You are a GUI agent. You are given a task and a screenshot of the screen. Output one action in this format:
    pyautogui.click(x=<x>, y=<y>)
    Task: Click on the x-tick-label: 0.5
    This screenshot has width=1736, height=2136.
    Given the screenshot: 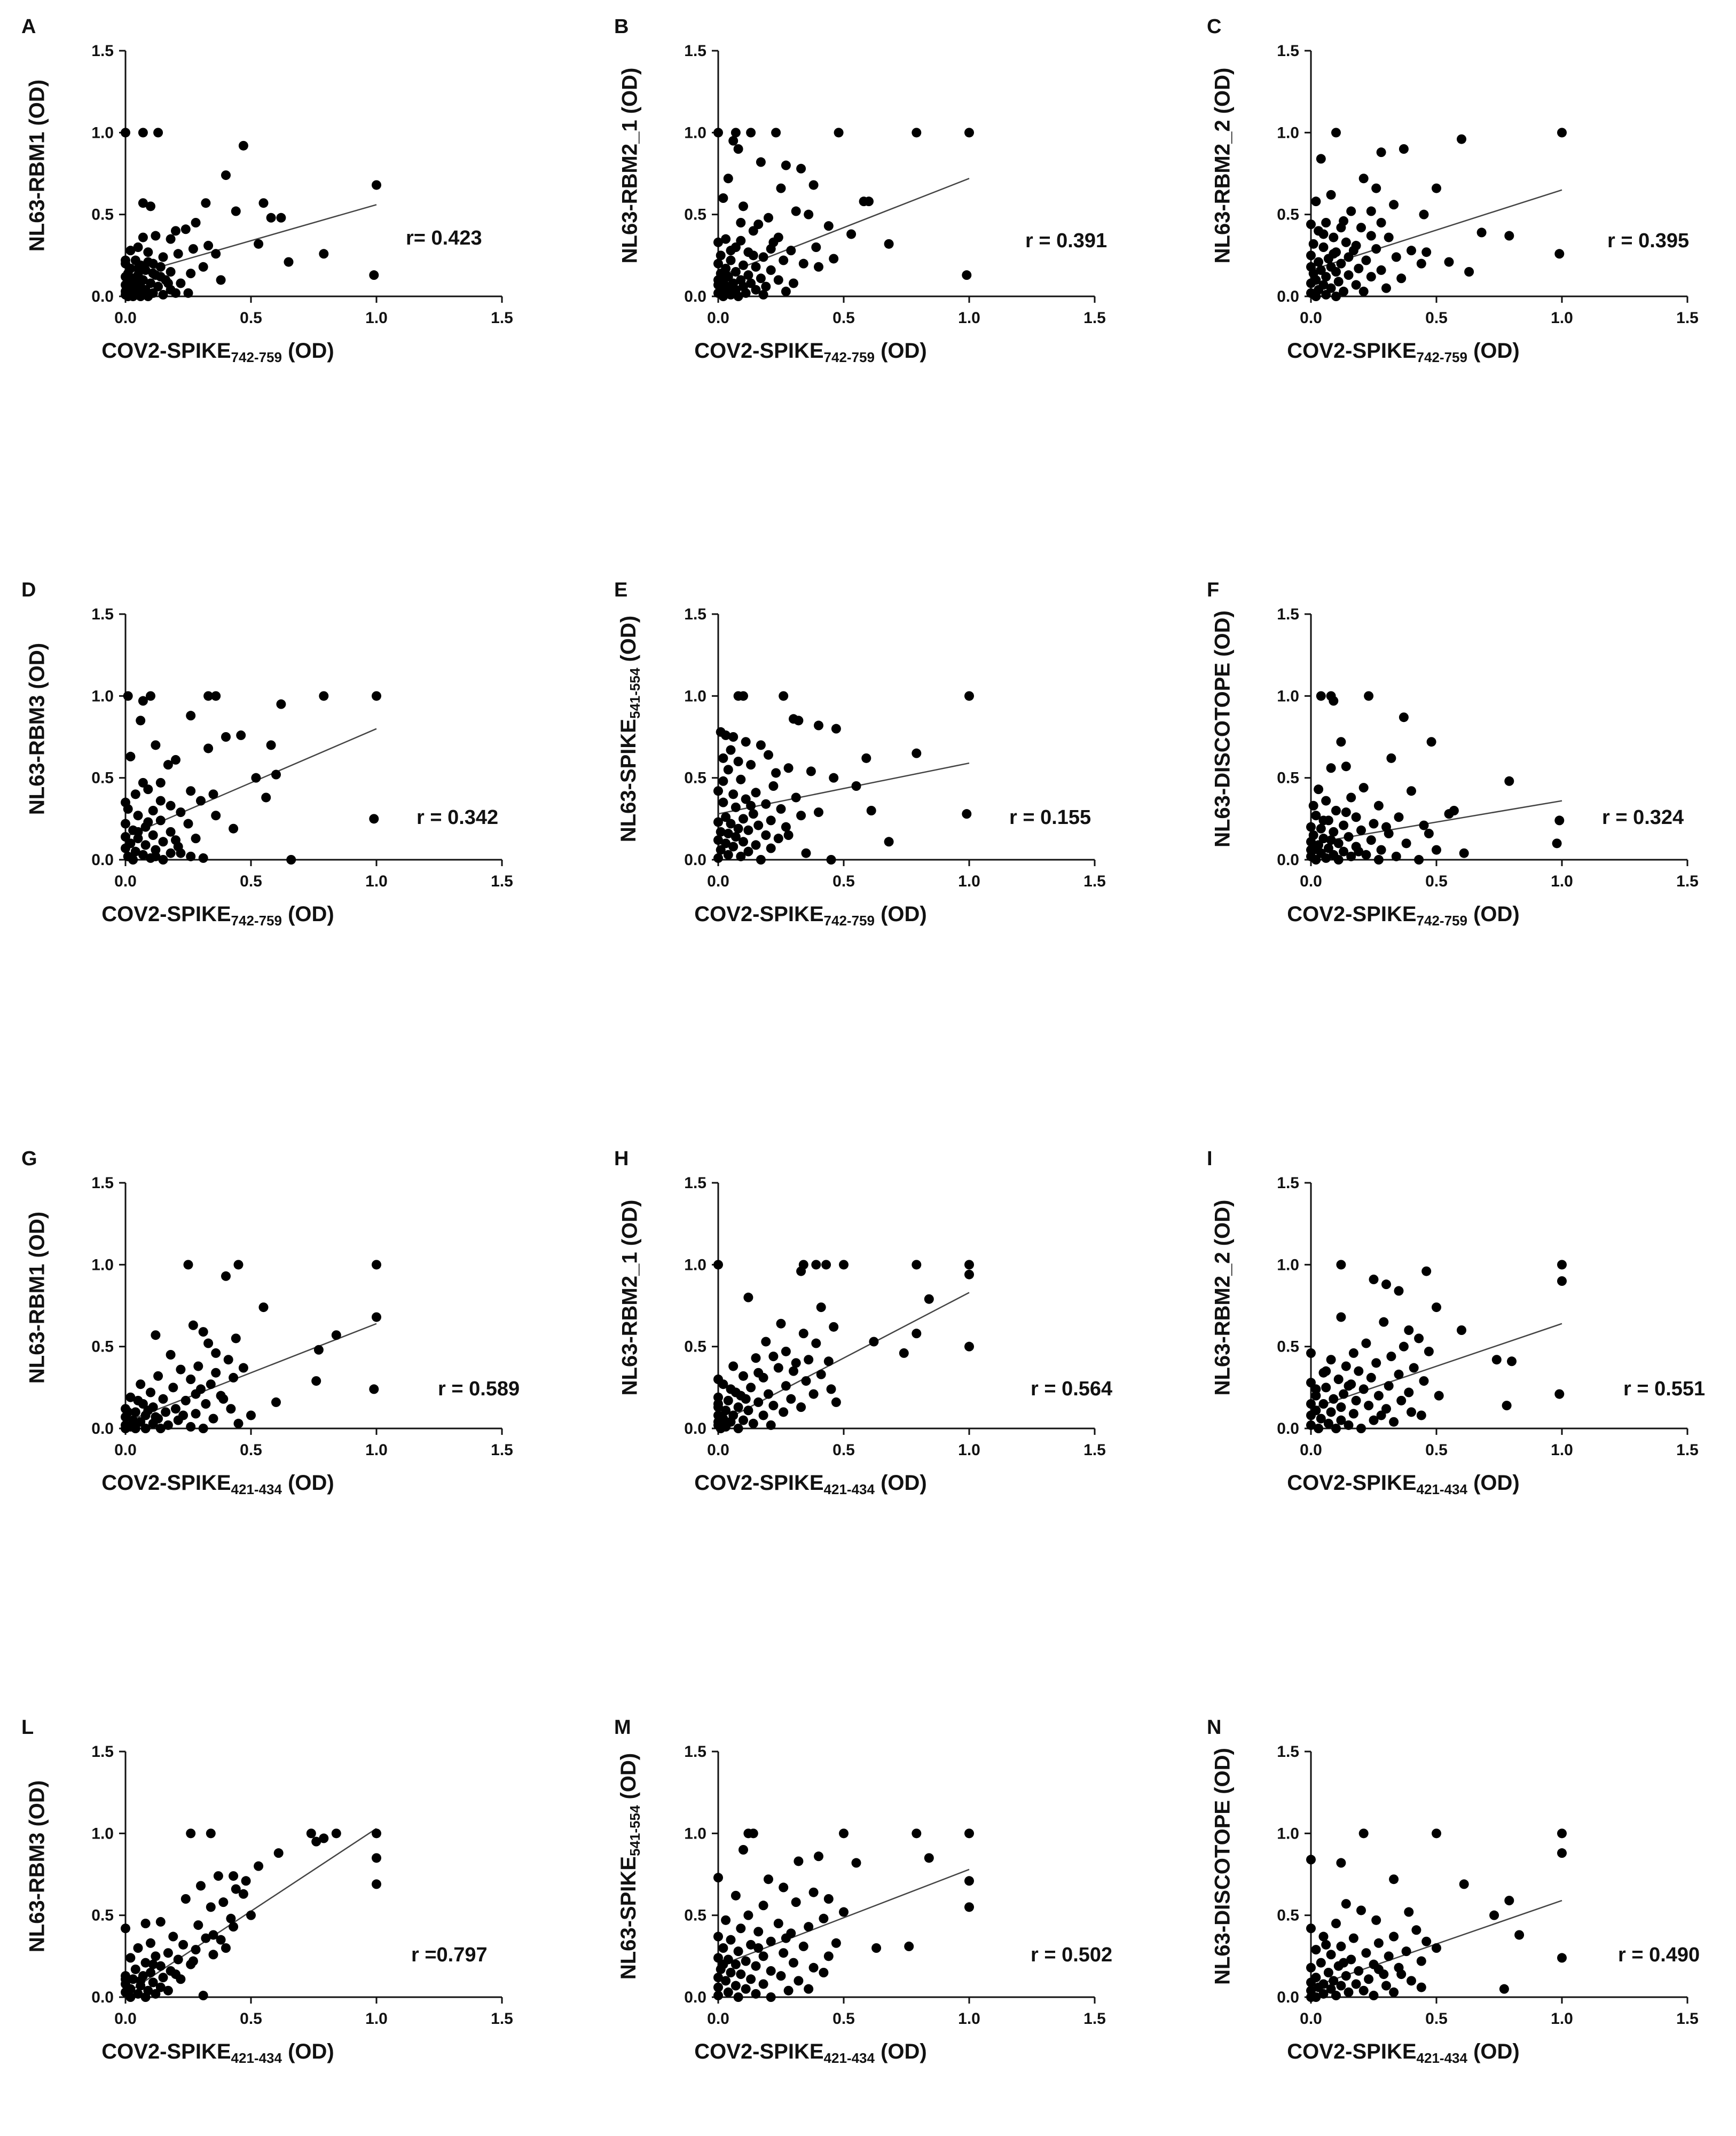 What is the action you would take?
    pyautogui.click(x=251, y=318)
    